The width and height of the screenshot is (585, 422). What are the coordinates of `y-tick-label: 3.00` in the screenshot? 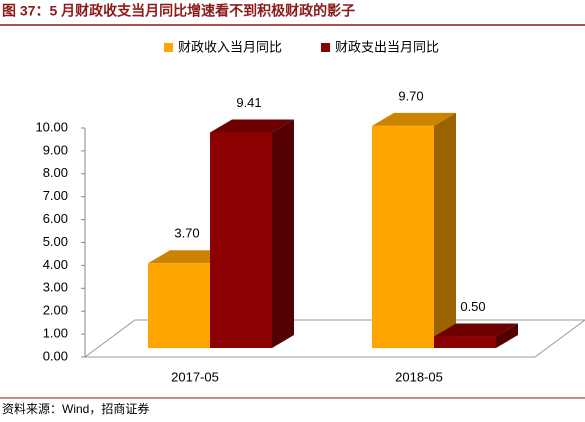 It's located at (55, 287).